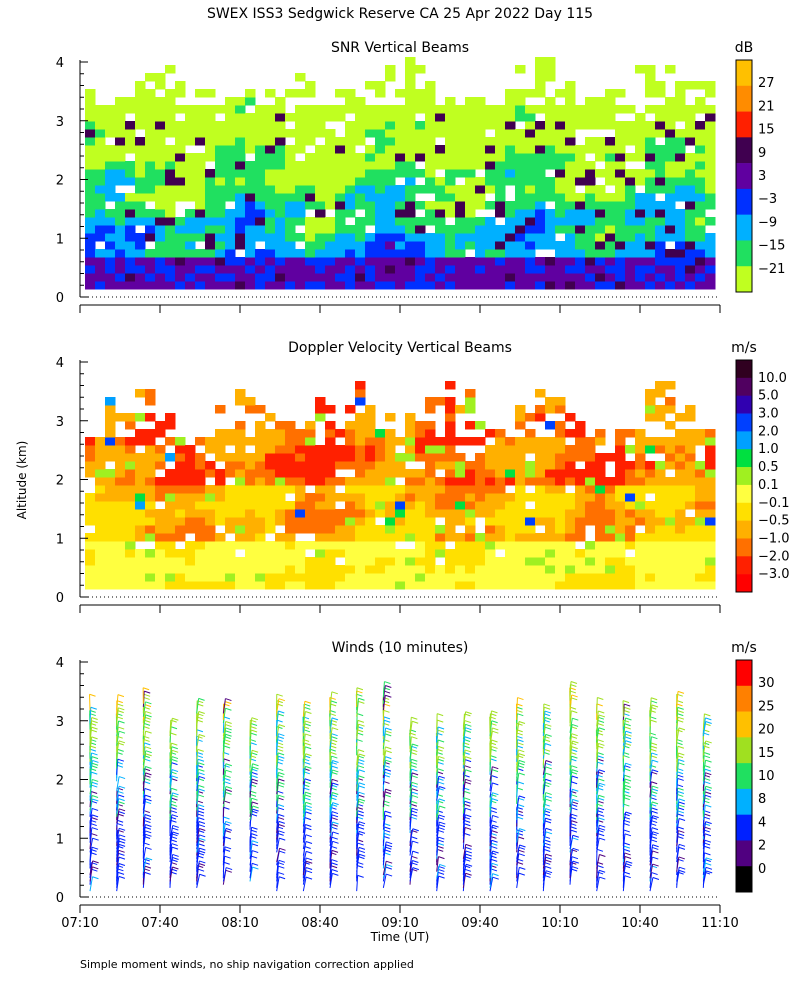  What do you see at coordinates (767, 199) in the screenshot?
I see `colorbar-label: −3` at bounding box center [767, 199].